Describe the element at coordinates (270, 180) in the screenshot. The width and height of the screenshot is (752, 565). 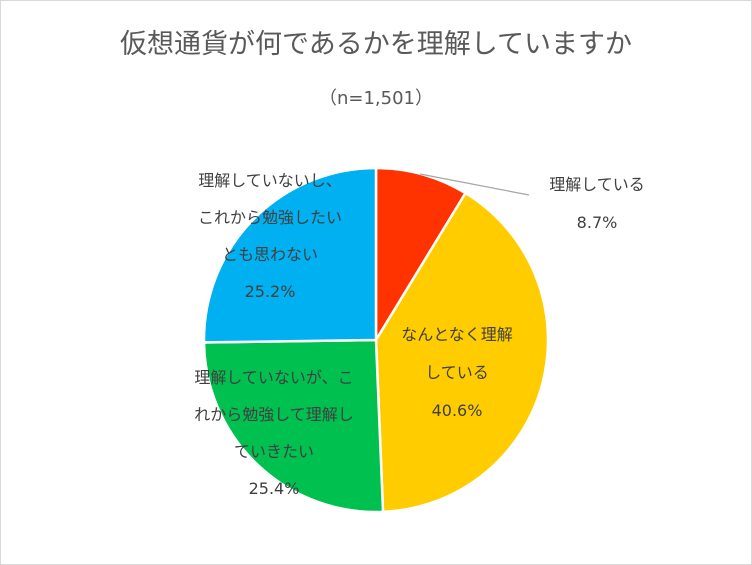
I see `slice-category-label: 理解していないし、` at that location.